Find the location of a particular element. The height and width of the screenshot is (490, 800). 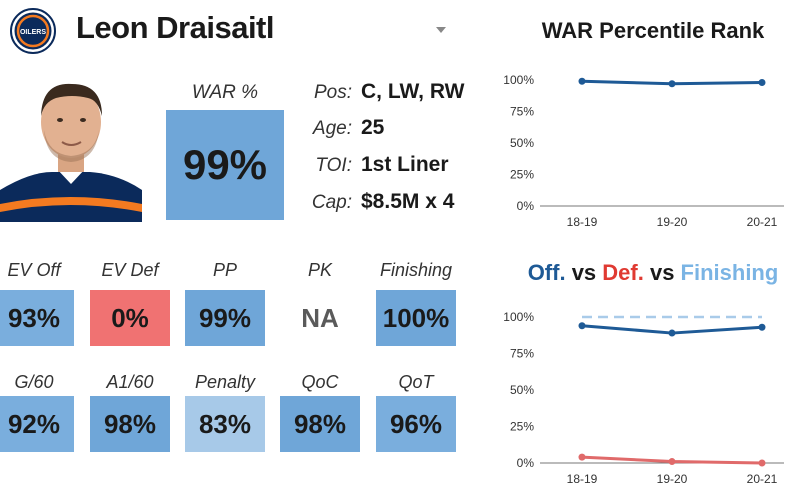

title-off: Off. is located at coordinates (546, 272).